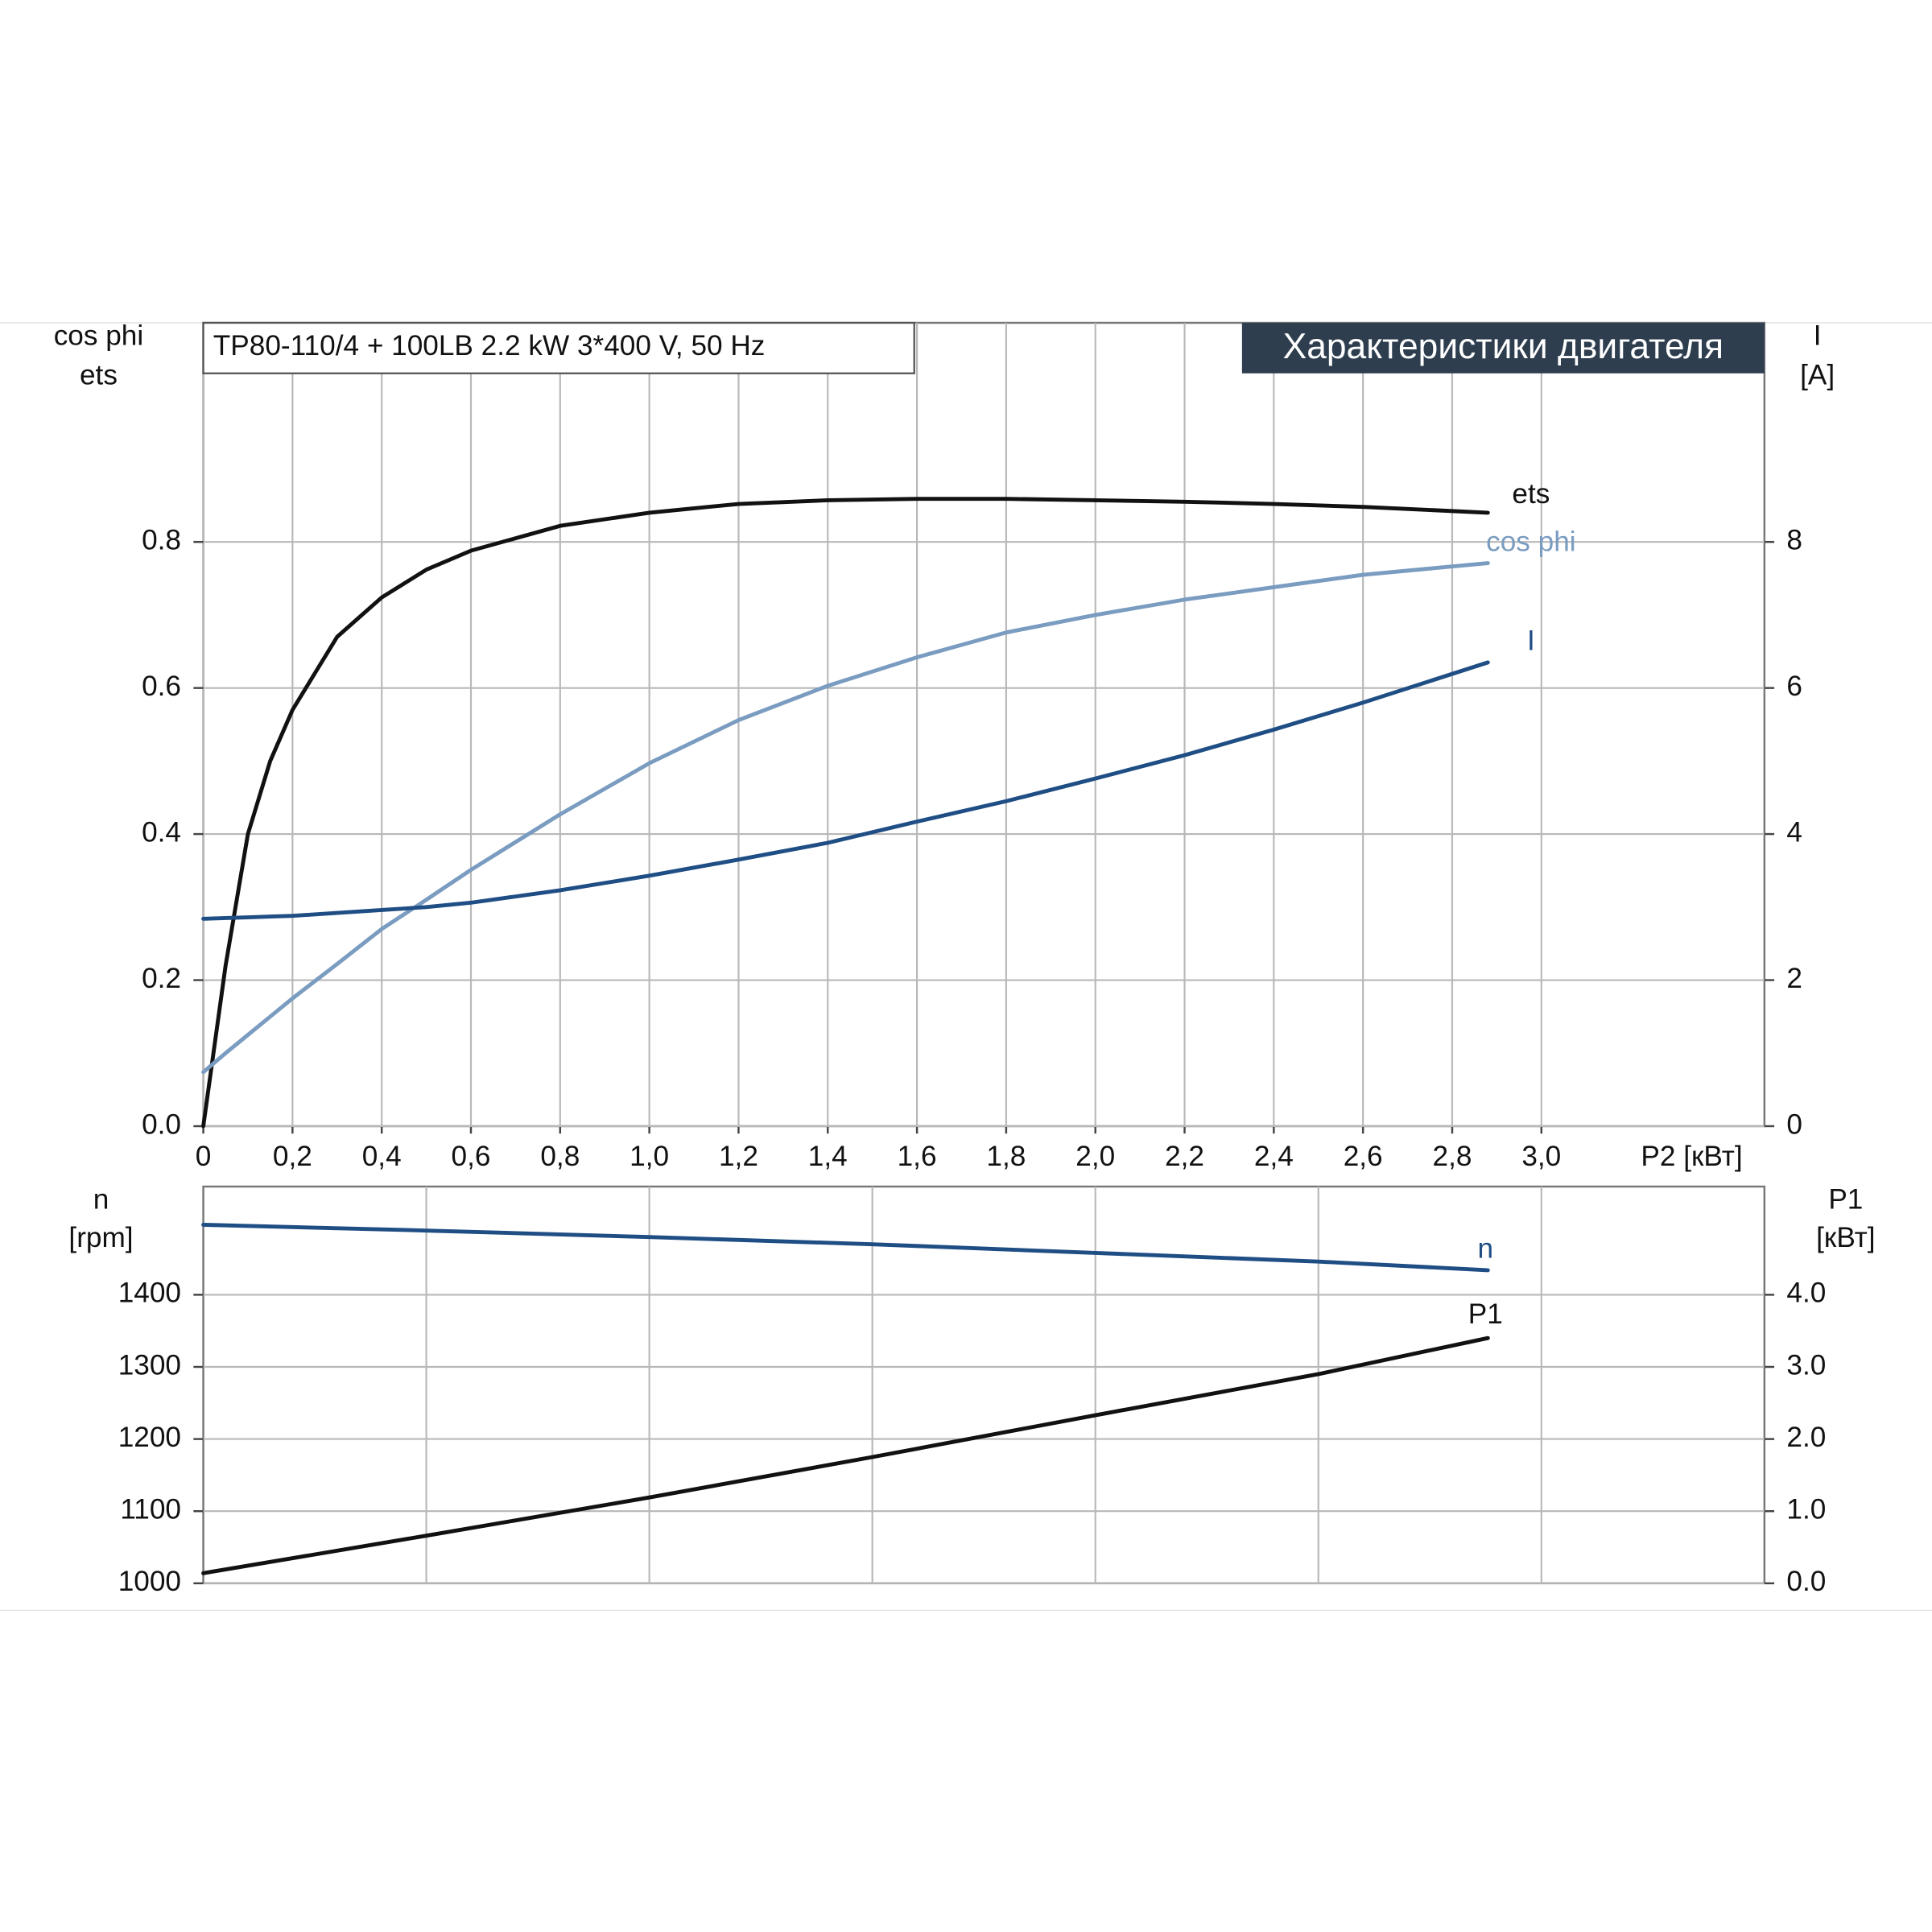 This screenshot has height=1932, width=1932. What do you see at coordinates (149, 1365) in the screenshot?
I see `y-tick-label: 1300` at bounding box center [149, 1365].